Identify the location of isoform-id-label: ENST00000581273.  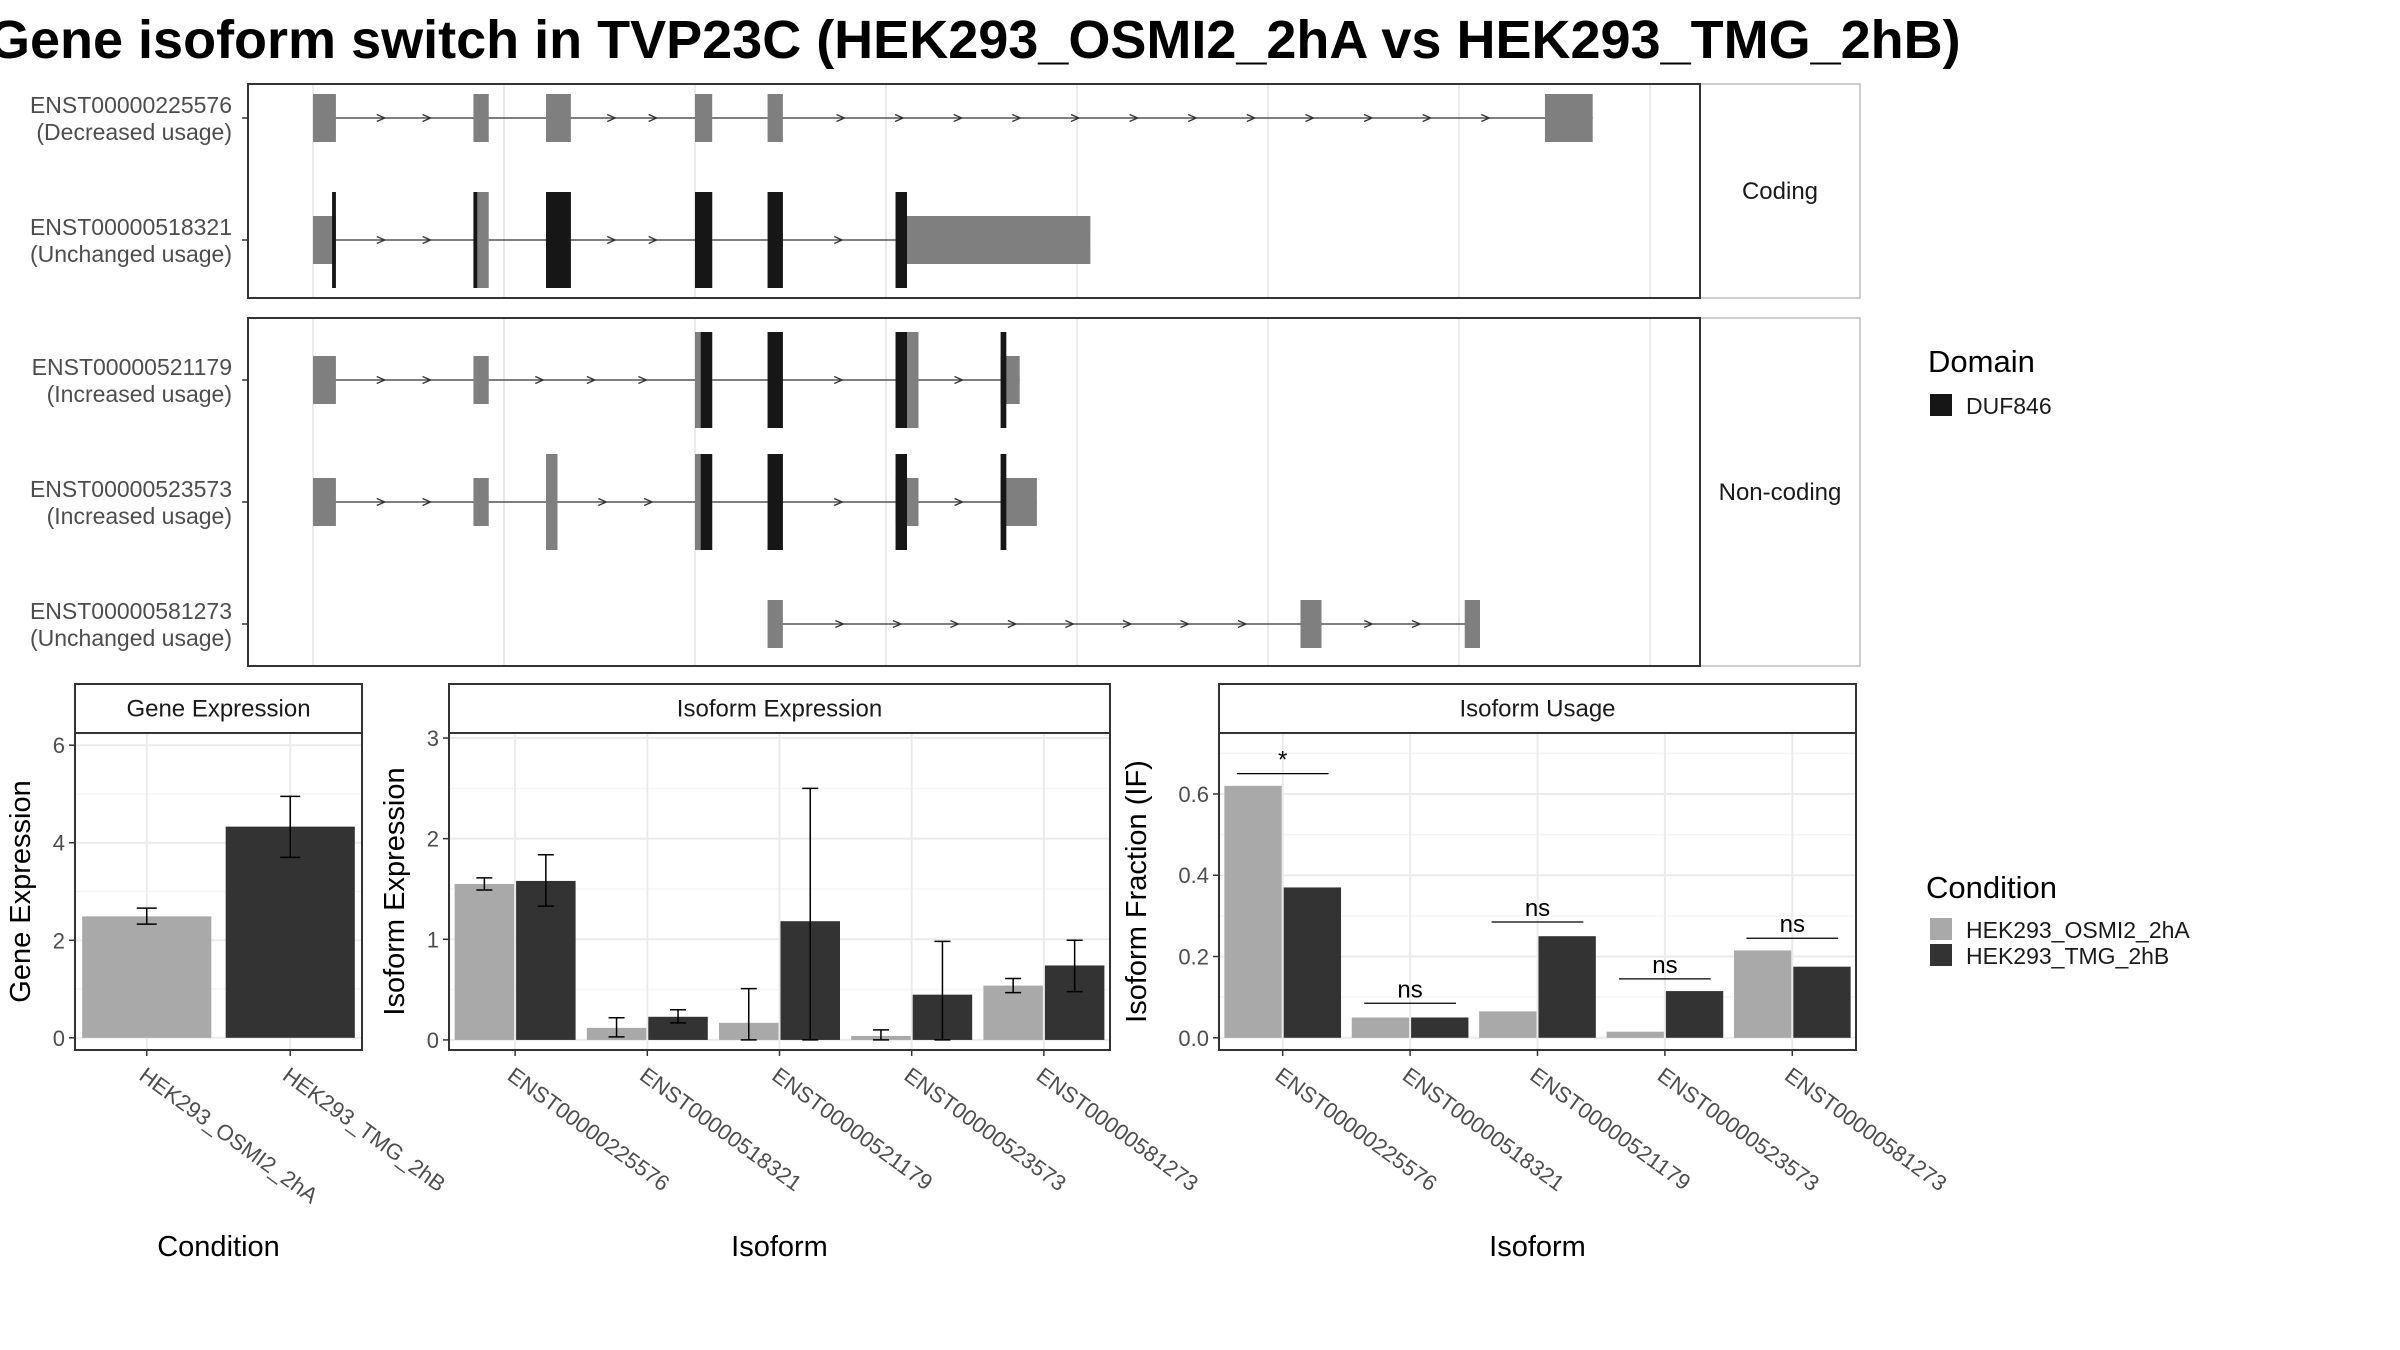
(131, 611).